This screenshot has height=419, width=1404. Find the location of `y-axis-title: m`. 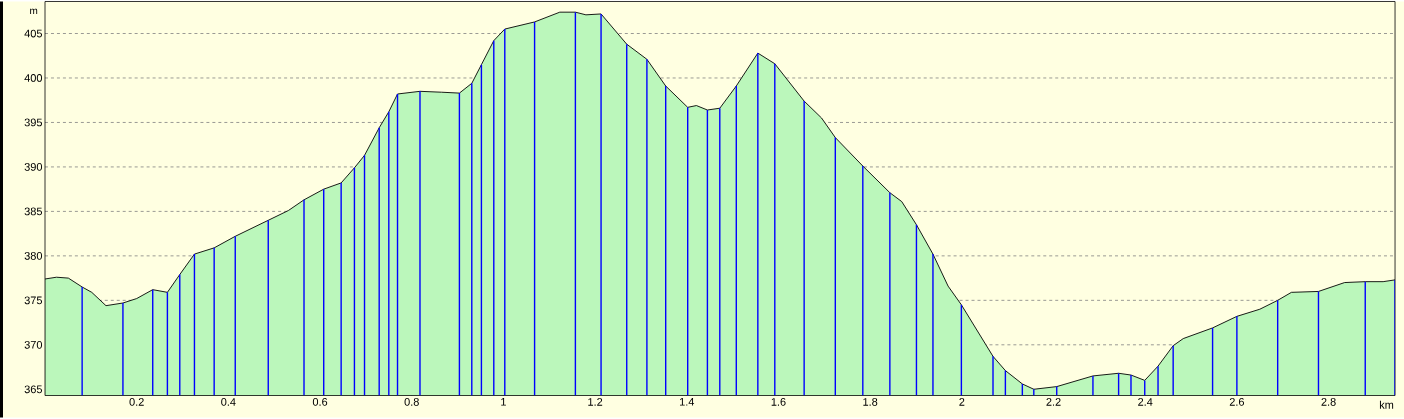

y-axis-title: m is located at coordinates (34, 11).